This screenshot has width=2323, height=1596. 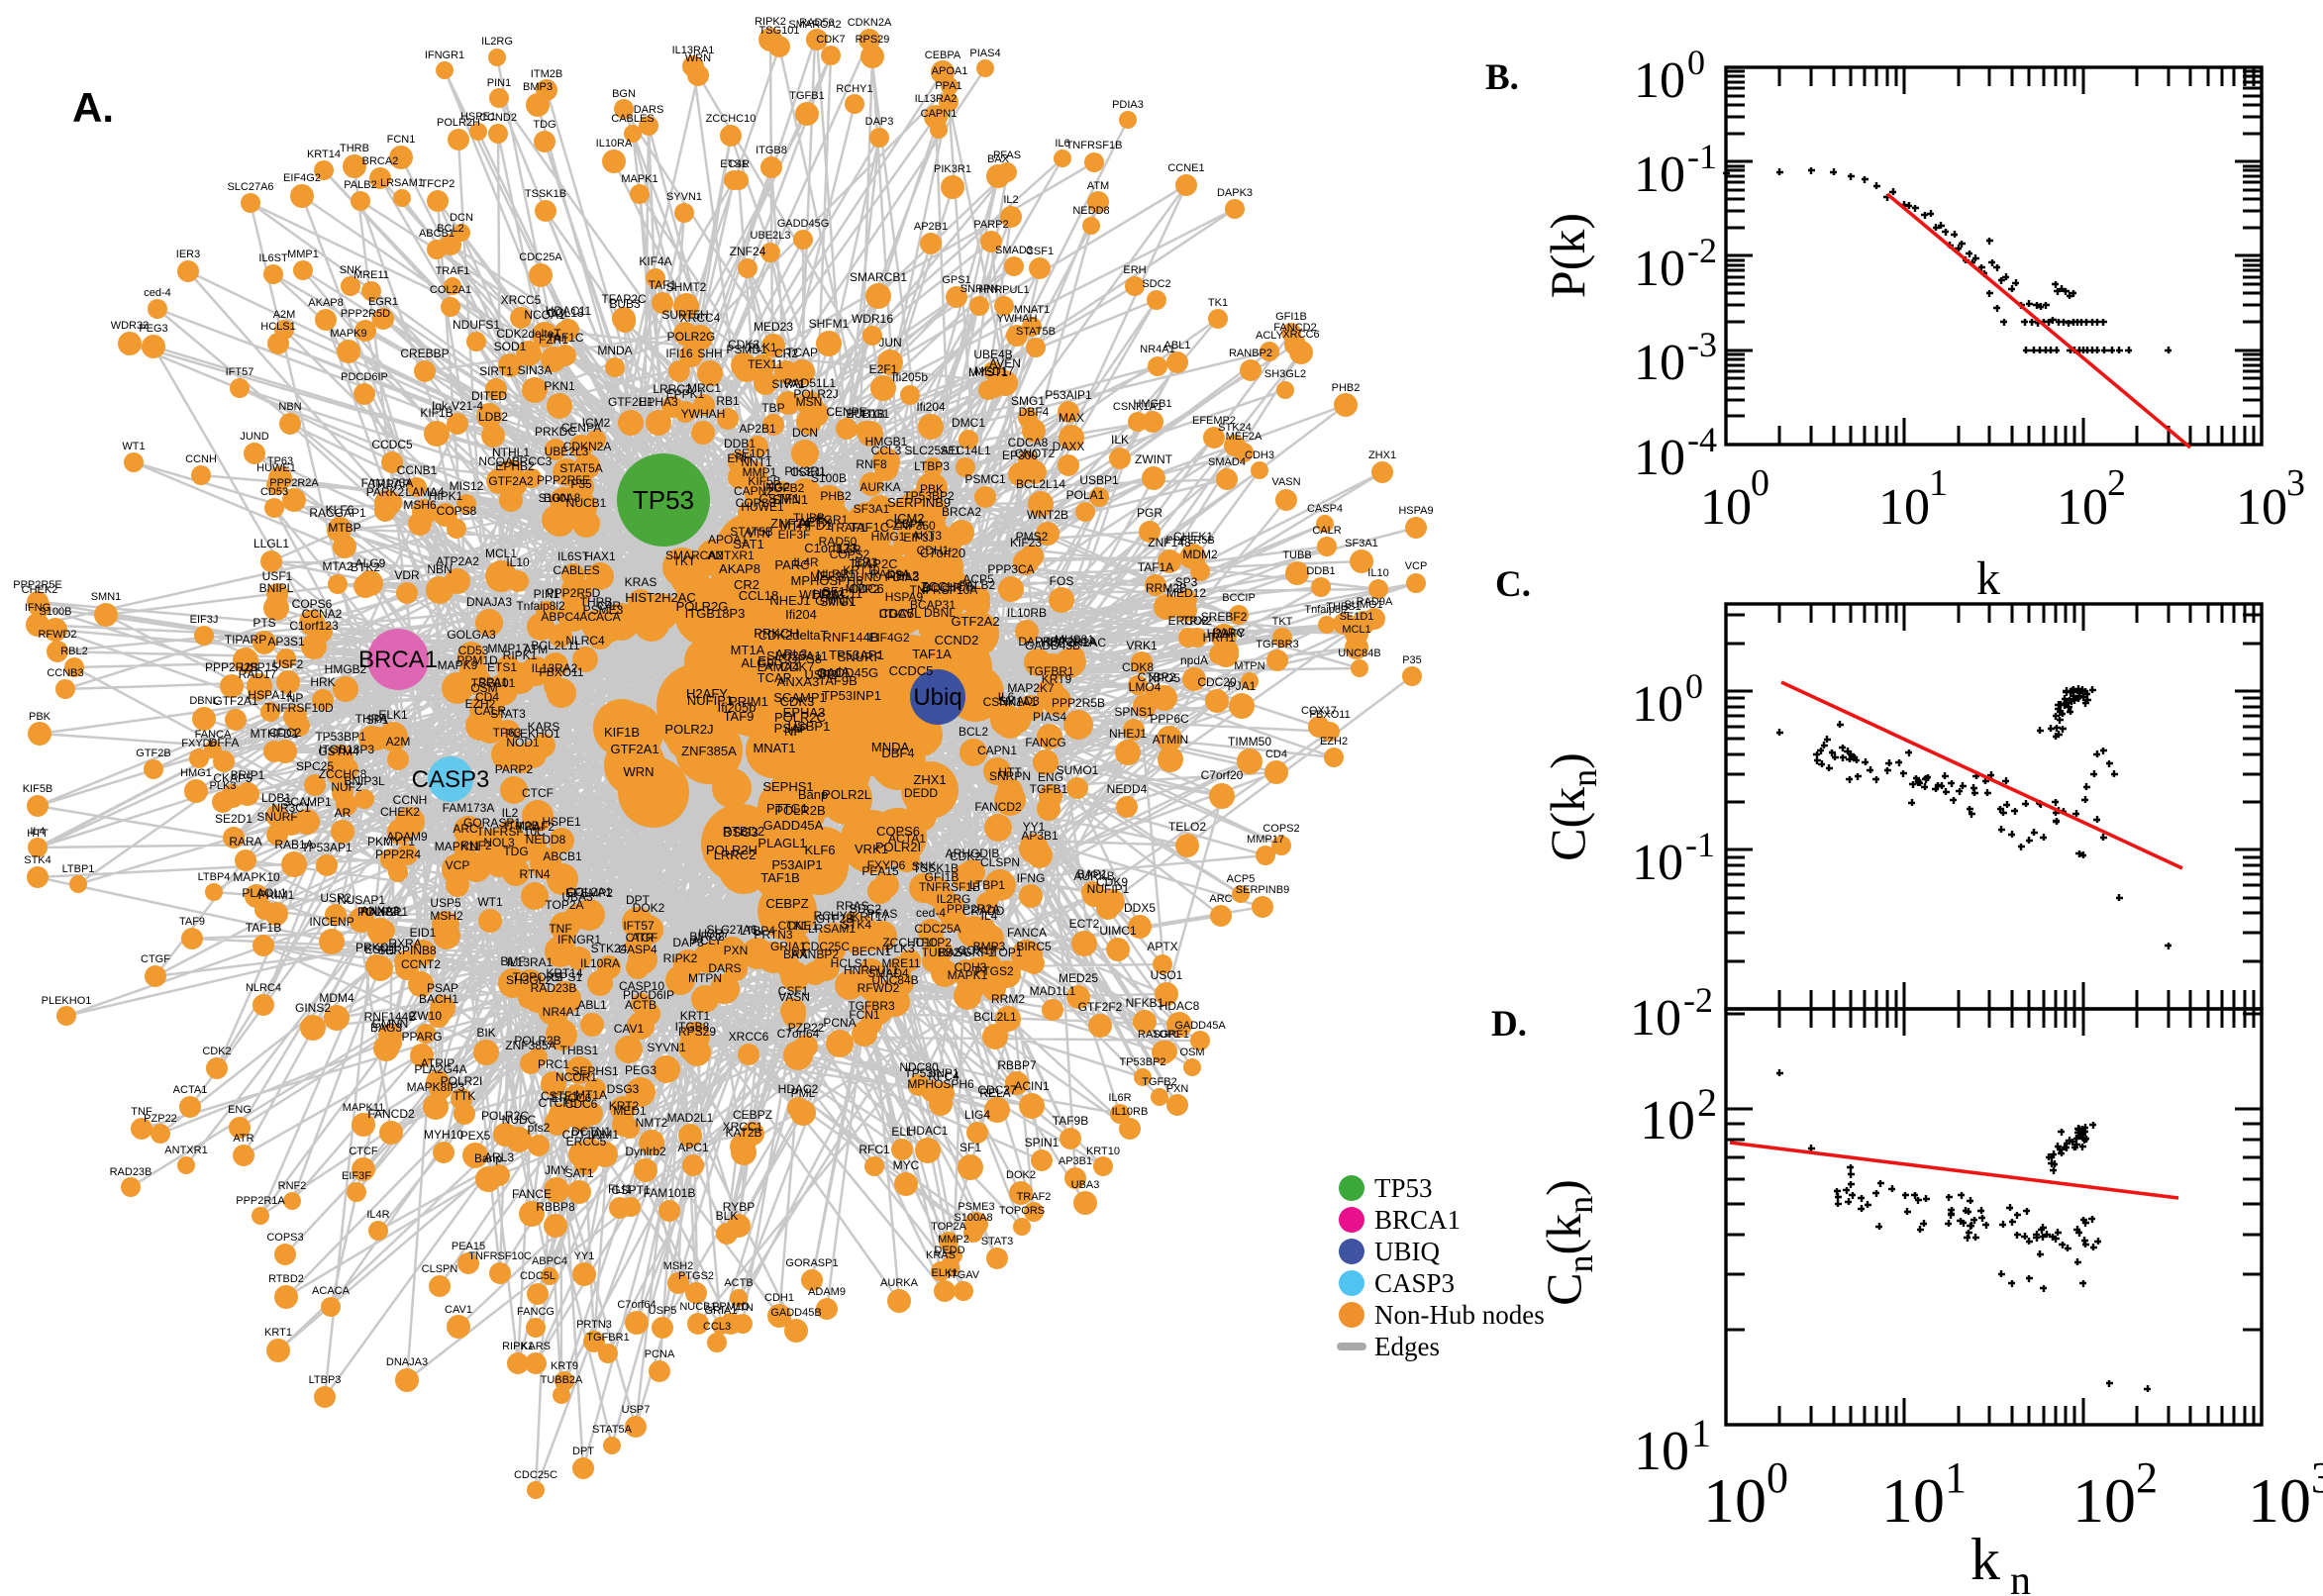 I want to click on svg-text: TRAF2, so click(x=536, y=827).